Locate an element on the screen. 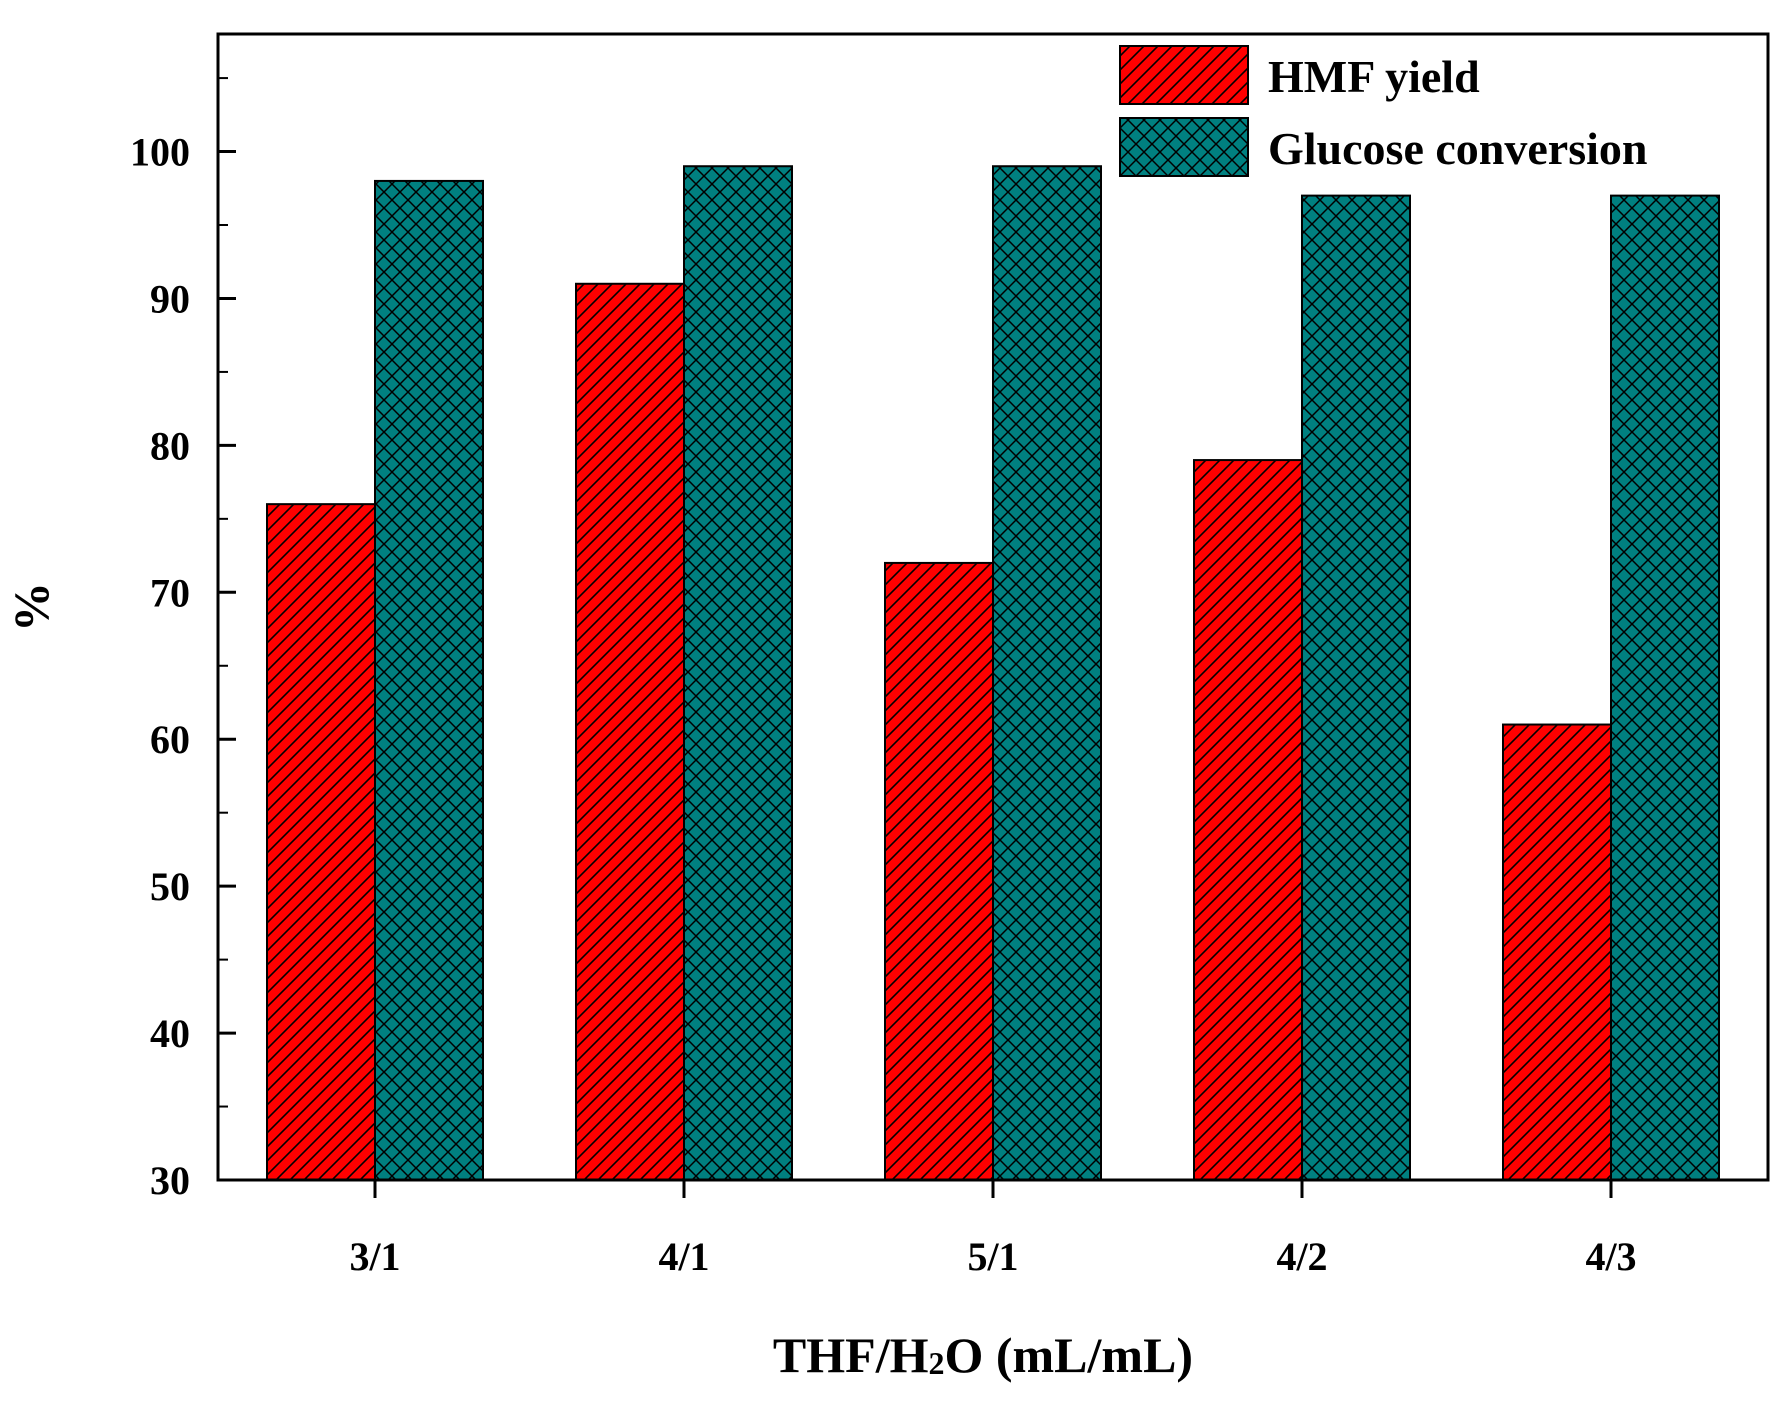  x-axis-title-prefix: THF/H is located at coordinates (851, 1355).